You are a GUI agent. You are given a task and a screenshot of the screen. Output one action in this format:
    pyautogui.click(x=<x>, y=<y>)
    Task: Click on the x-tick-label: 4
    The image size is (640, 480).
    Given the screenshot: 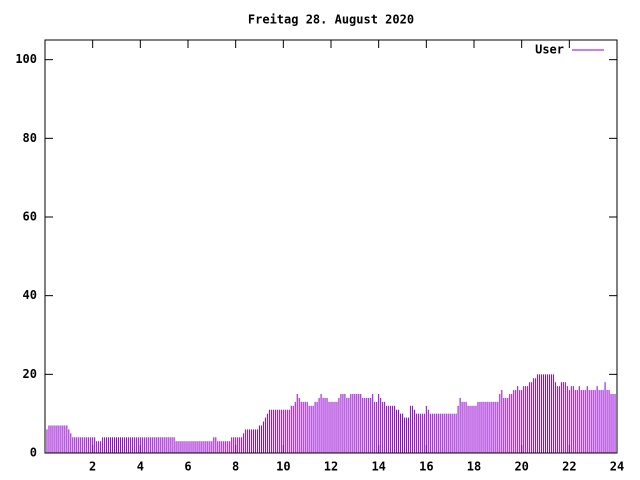 What is the action you would take?
    pyautogui.click(x=140, y=467)
    